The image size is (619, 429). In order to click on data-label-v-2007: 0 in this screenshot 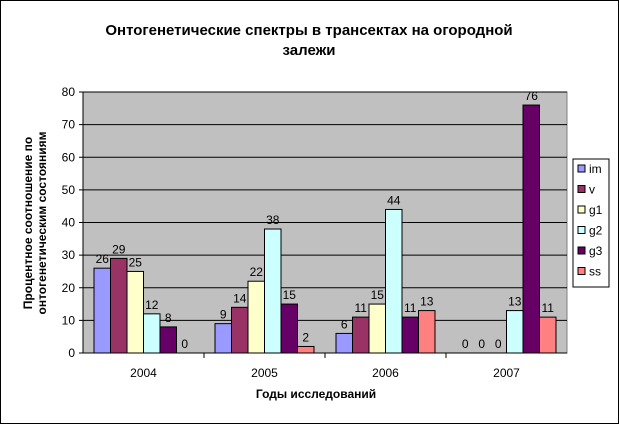, I will do `click(481, 344)`.